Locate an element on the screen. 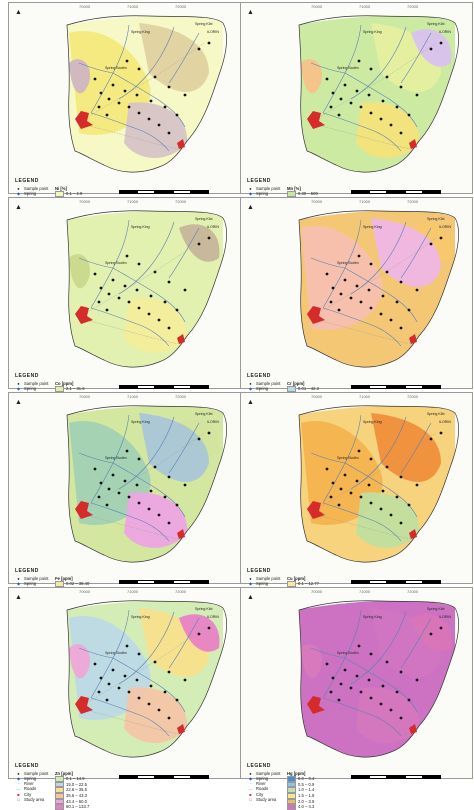 The height and width of the screenshot is (810, 474). place-label: Spring Bodim is located at coordinates (116, 68).